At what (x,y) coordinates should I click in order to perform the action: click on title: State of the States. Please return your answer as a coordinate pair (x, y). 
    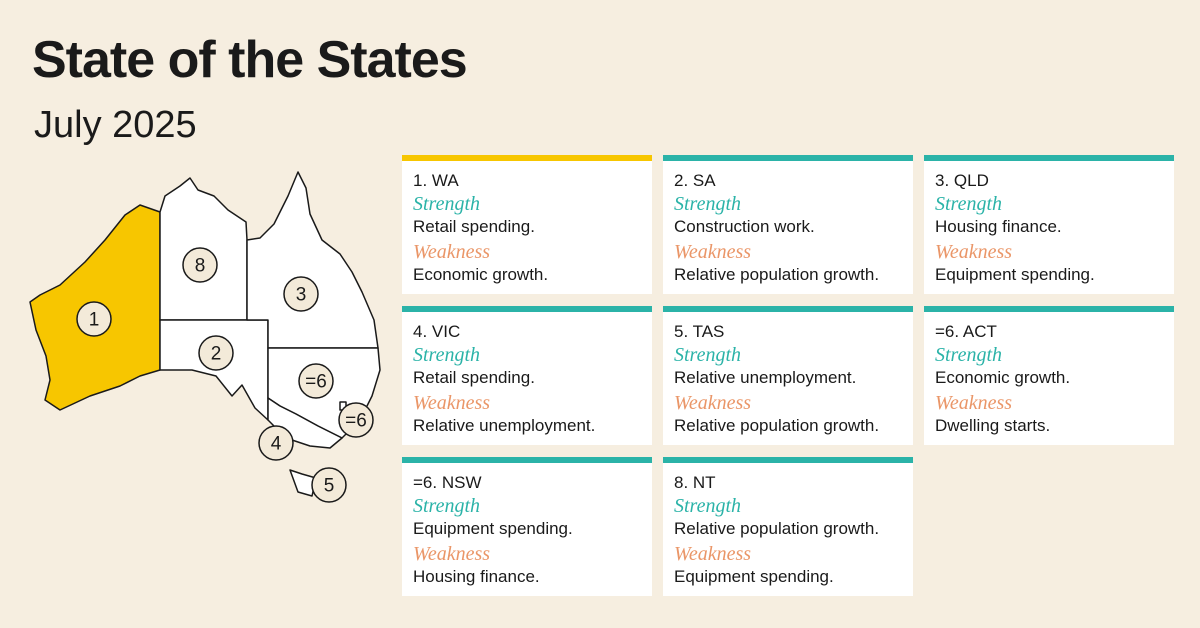
    Looking at the image, I should click on (250, 60).